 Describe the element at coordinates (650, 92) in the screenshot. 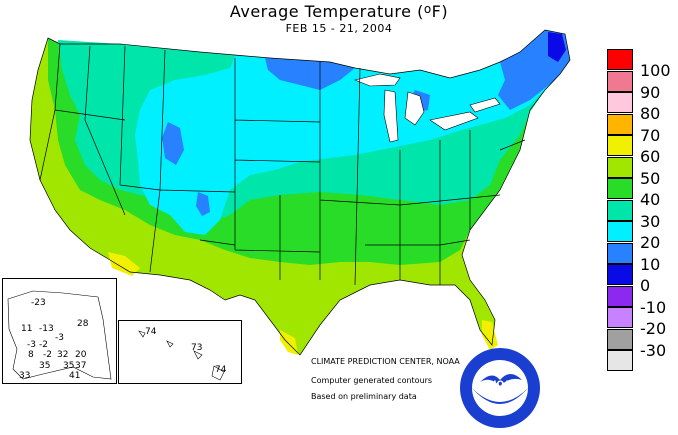

I see `legend-label-90: 90` at that location.